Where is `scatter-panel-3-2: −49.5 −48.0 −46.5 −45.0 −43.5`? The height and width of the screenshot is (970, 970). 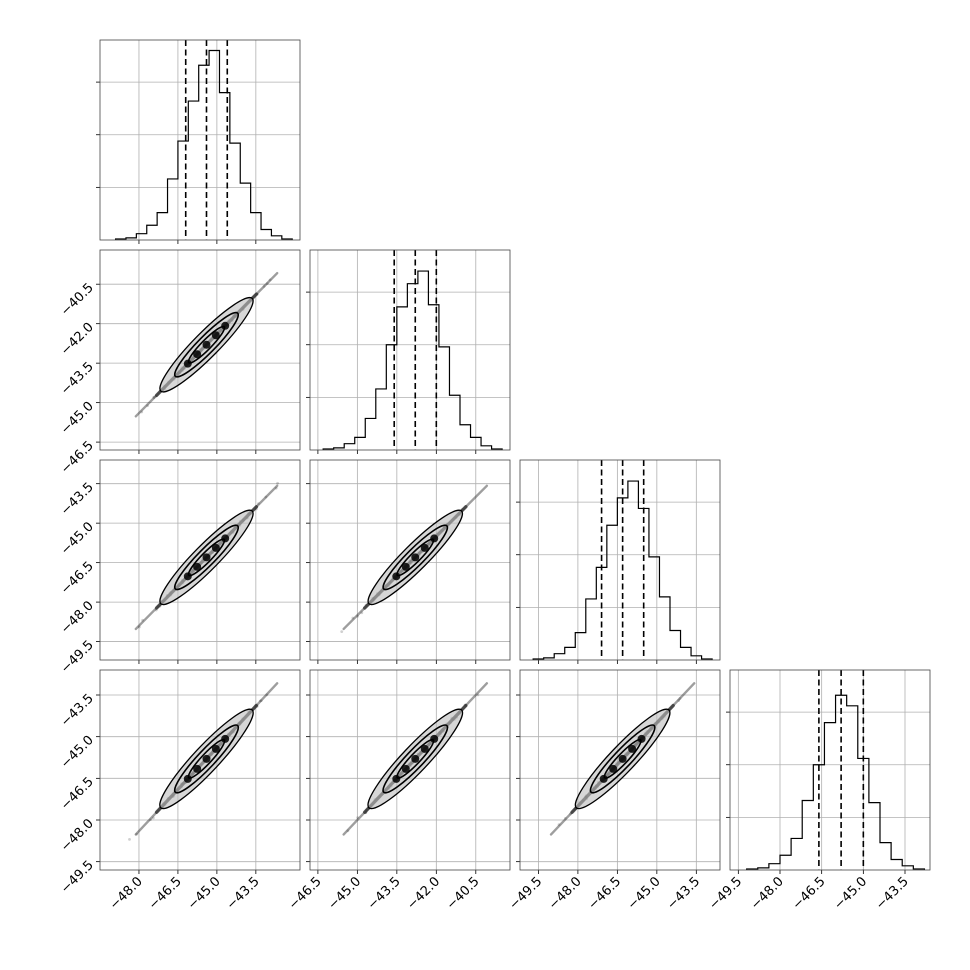
scatter-panel-3-2: −49.5 −48.0 −46.5 −45.0 −43.5 is located at coordinates (613, 791).